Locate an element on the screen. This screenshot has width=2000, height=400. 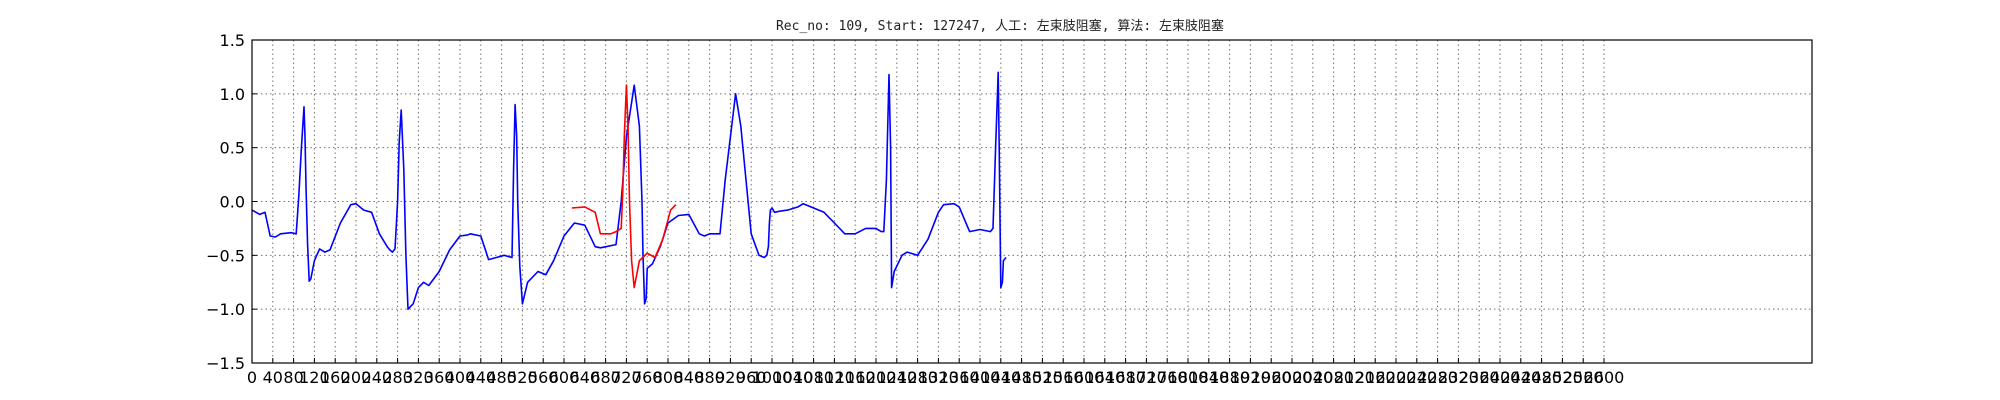
x-tick-label: 1520 is located at coordinates (1042, 377).